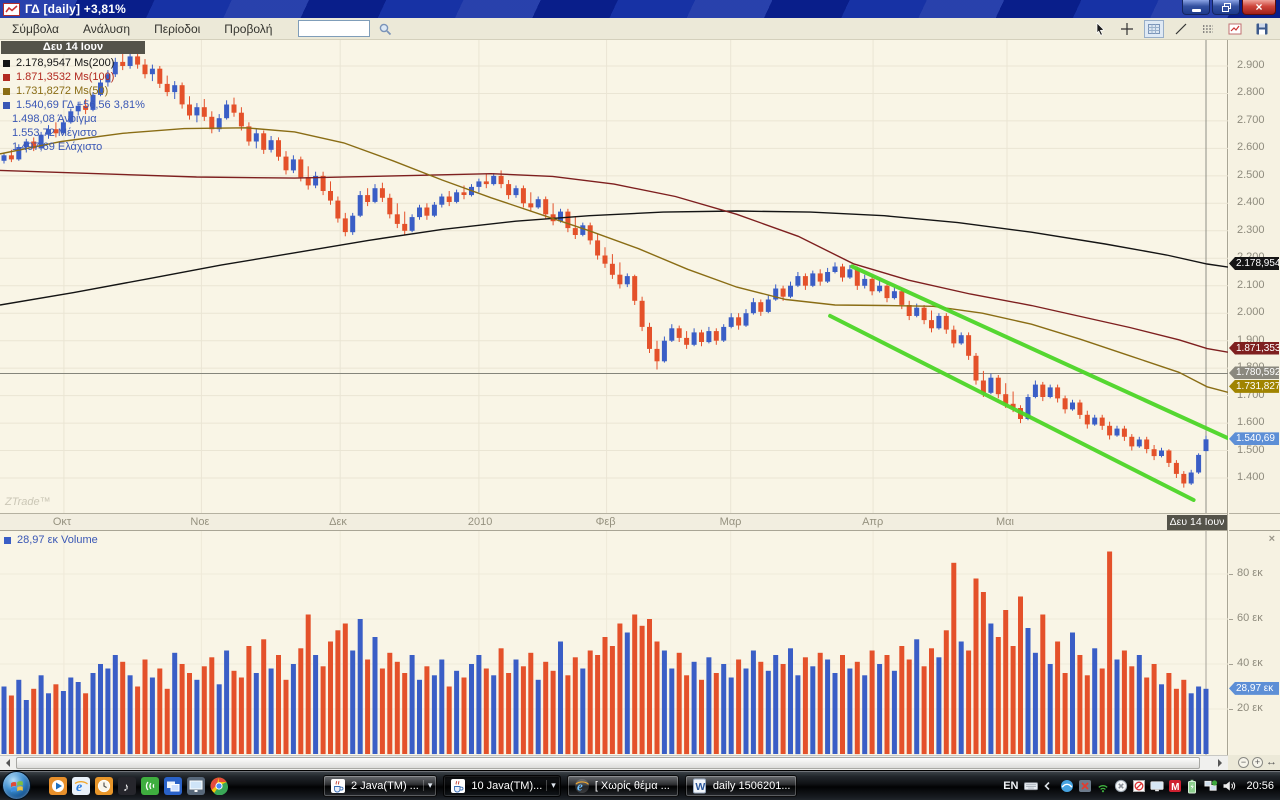 This screenshot has width=1280, height=800. What do you see at coordinates (28, 502) in the screenshot?
I see `watermark: ZTrade™` at bounding box center [28, 502].